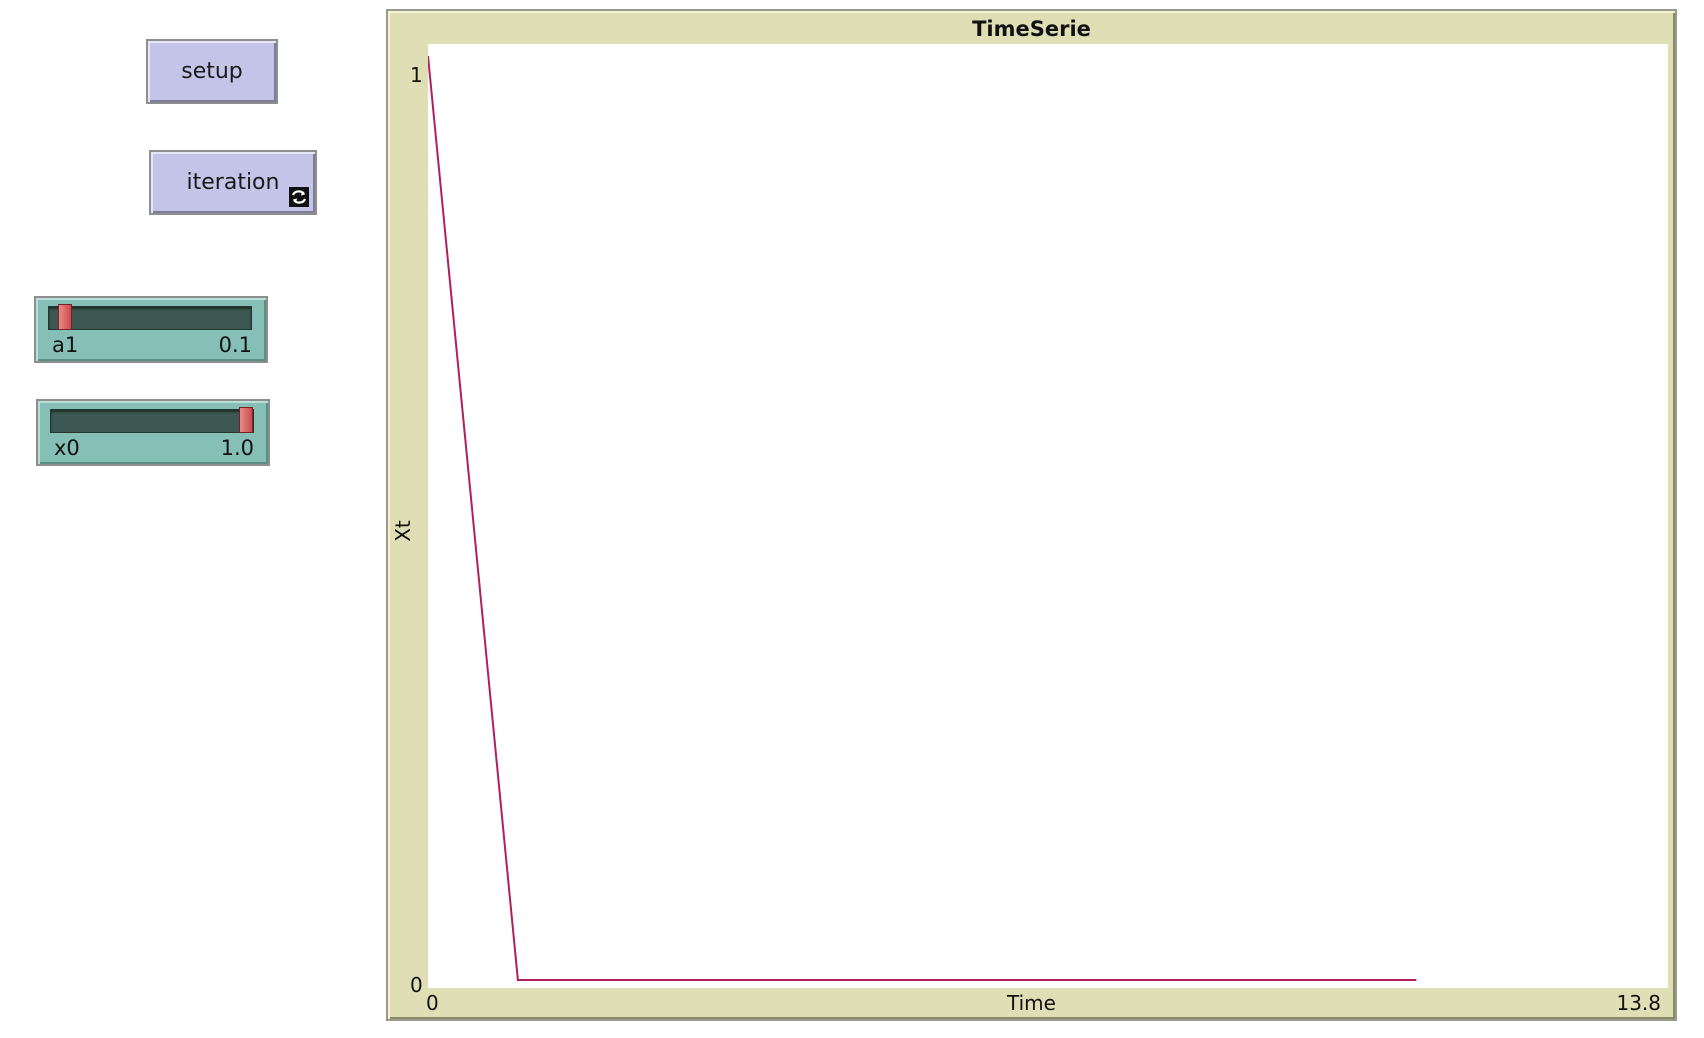 The width and height of the screenshot is (1704, 1038). Describe the element at coordinates (299, 197) in the screenshot. I see `forever-loop-icon` at that location.